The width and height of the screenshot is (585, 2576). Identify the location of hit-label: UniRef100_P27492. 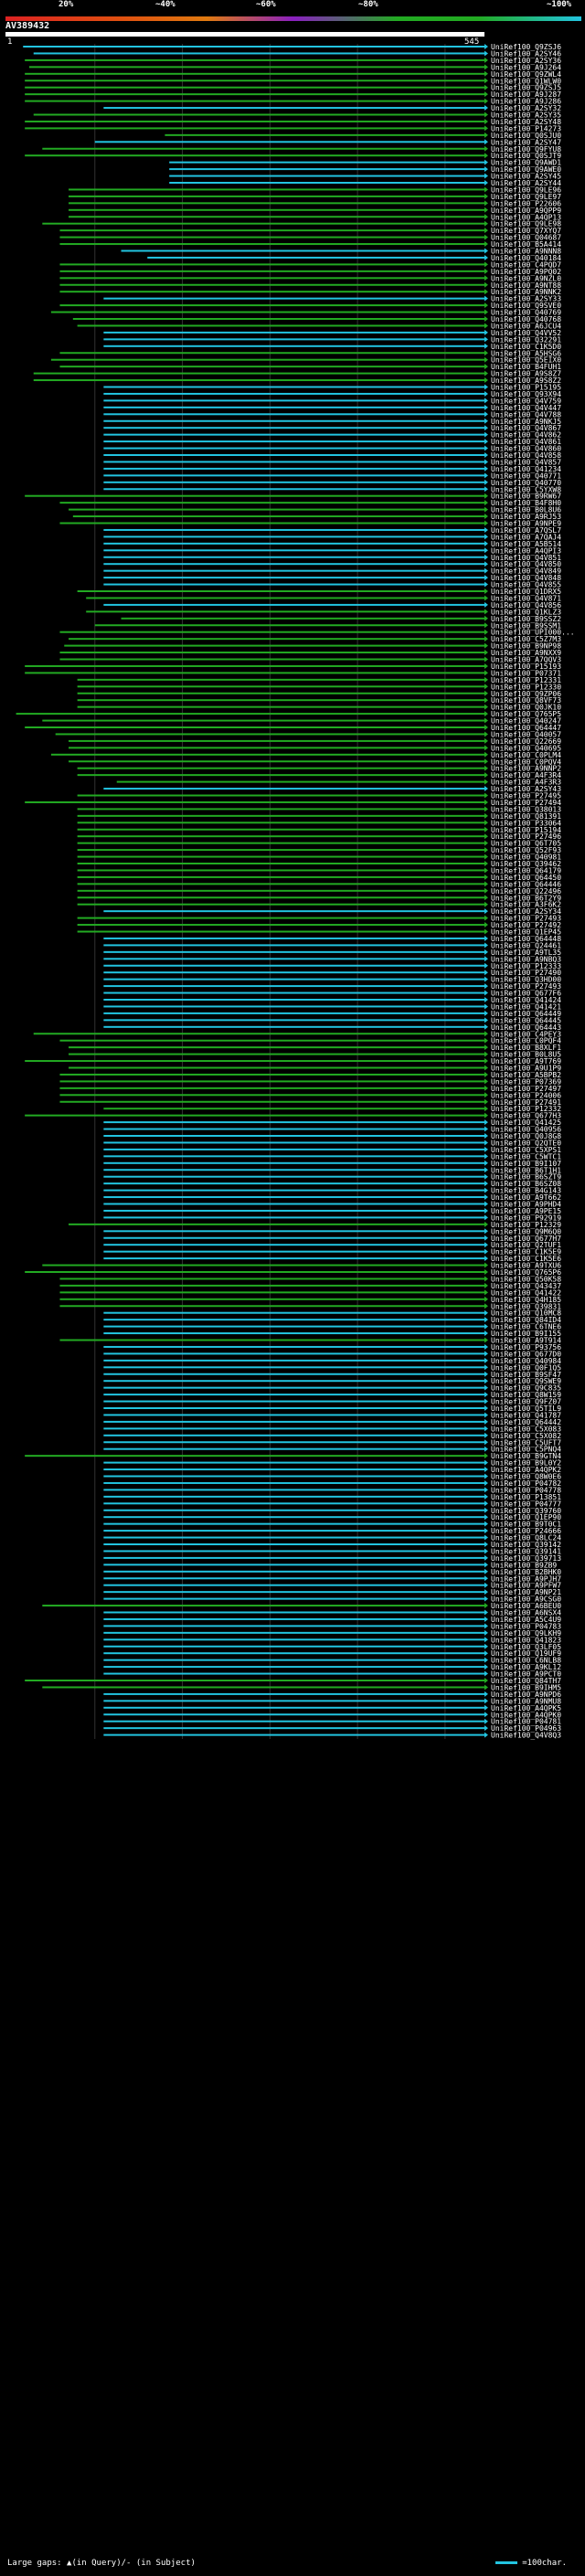
(526, 925).